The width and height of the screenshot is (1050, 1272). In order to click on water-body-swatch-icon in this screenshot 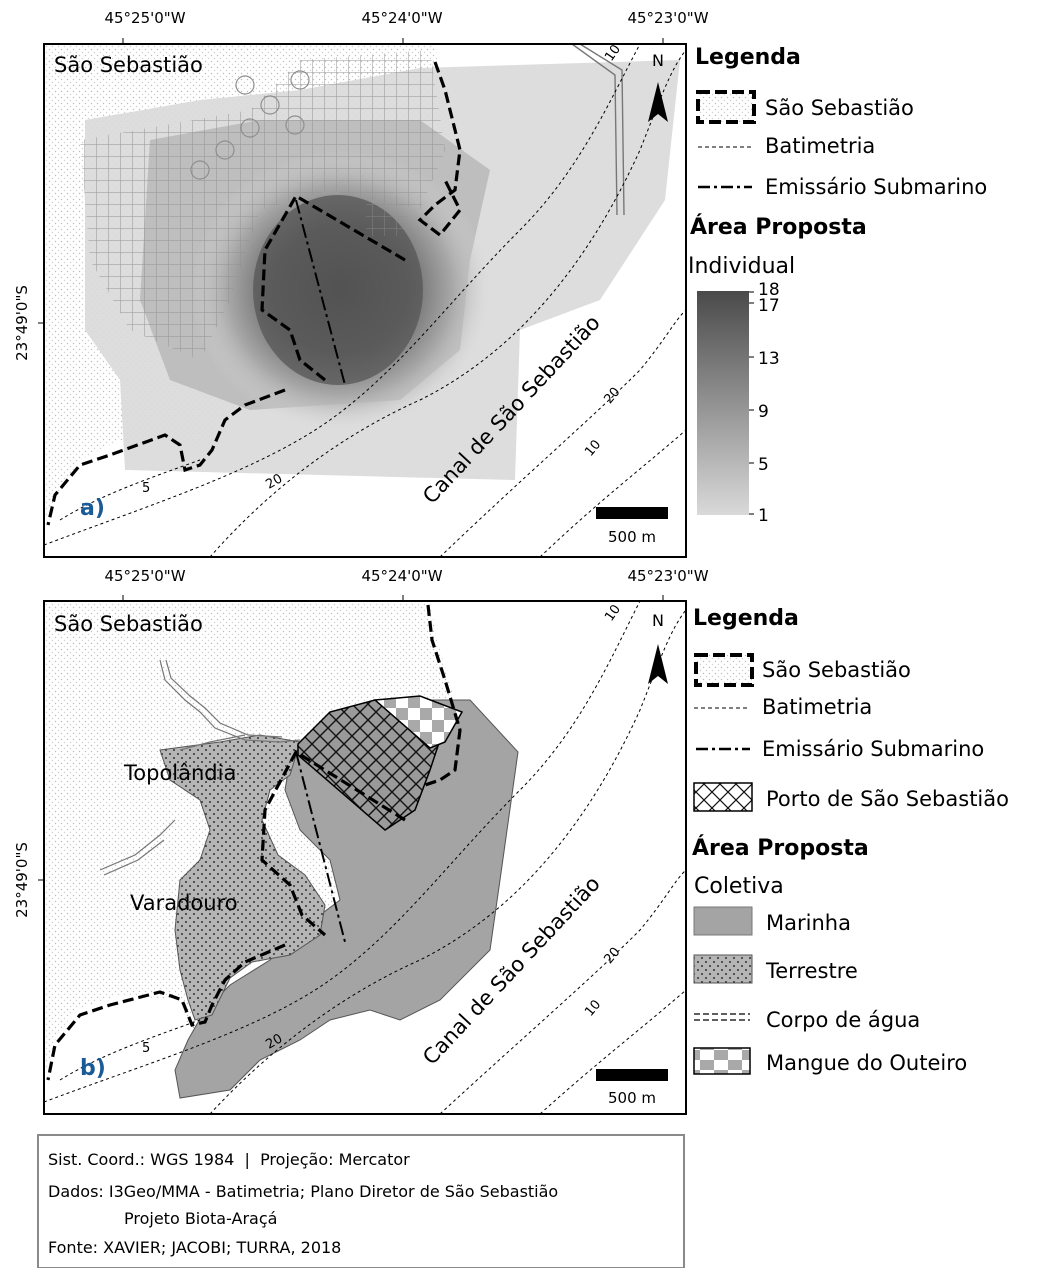, I will do `click(722, 1017)`.